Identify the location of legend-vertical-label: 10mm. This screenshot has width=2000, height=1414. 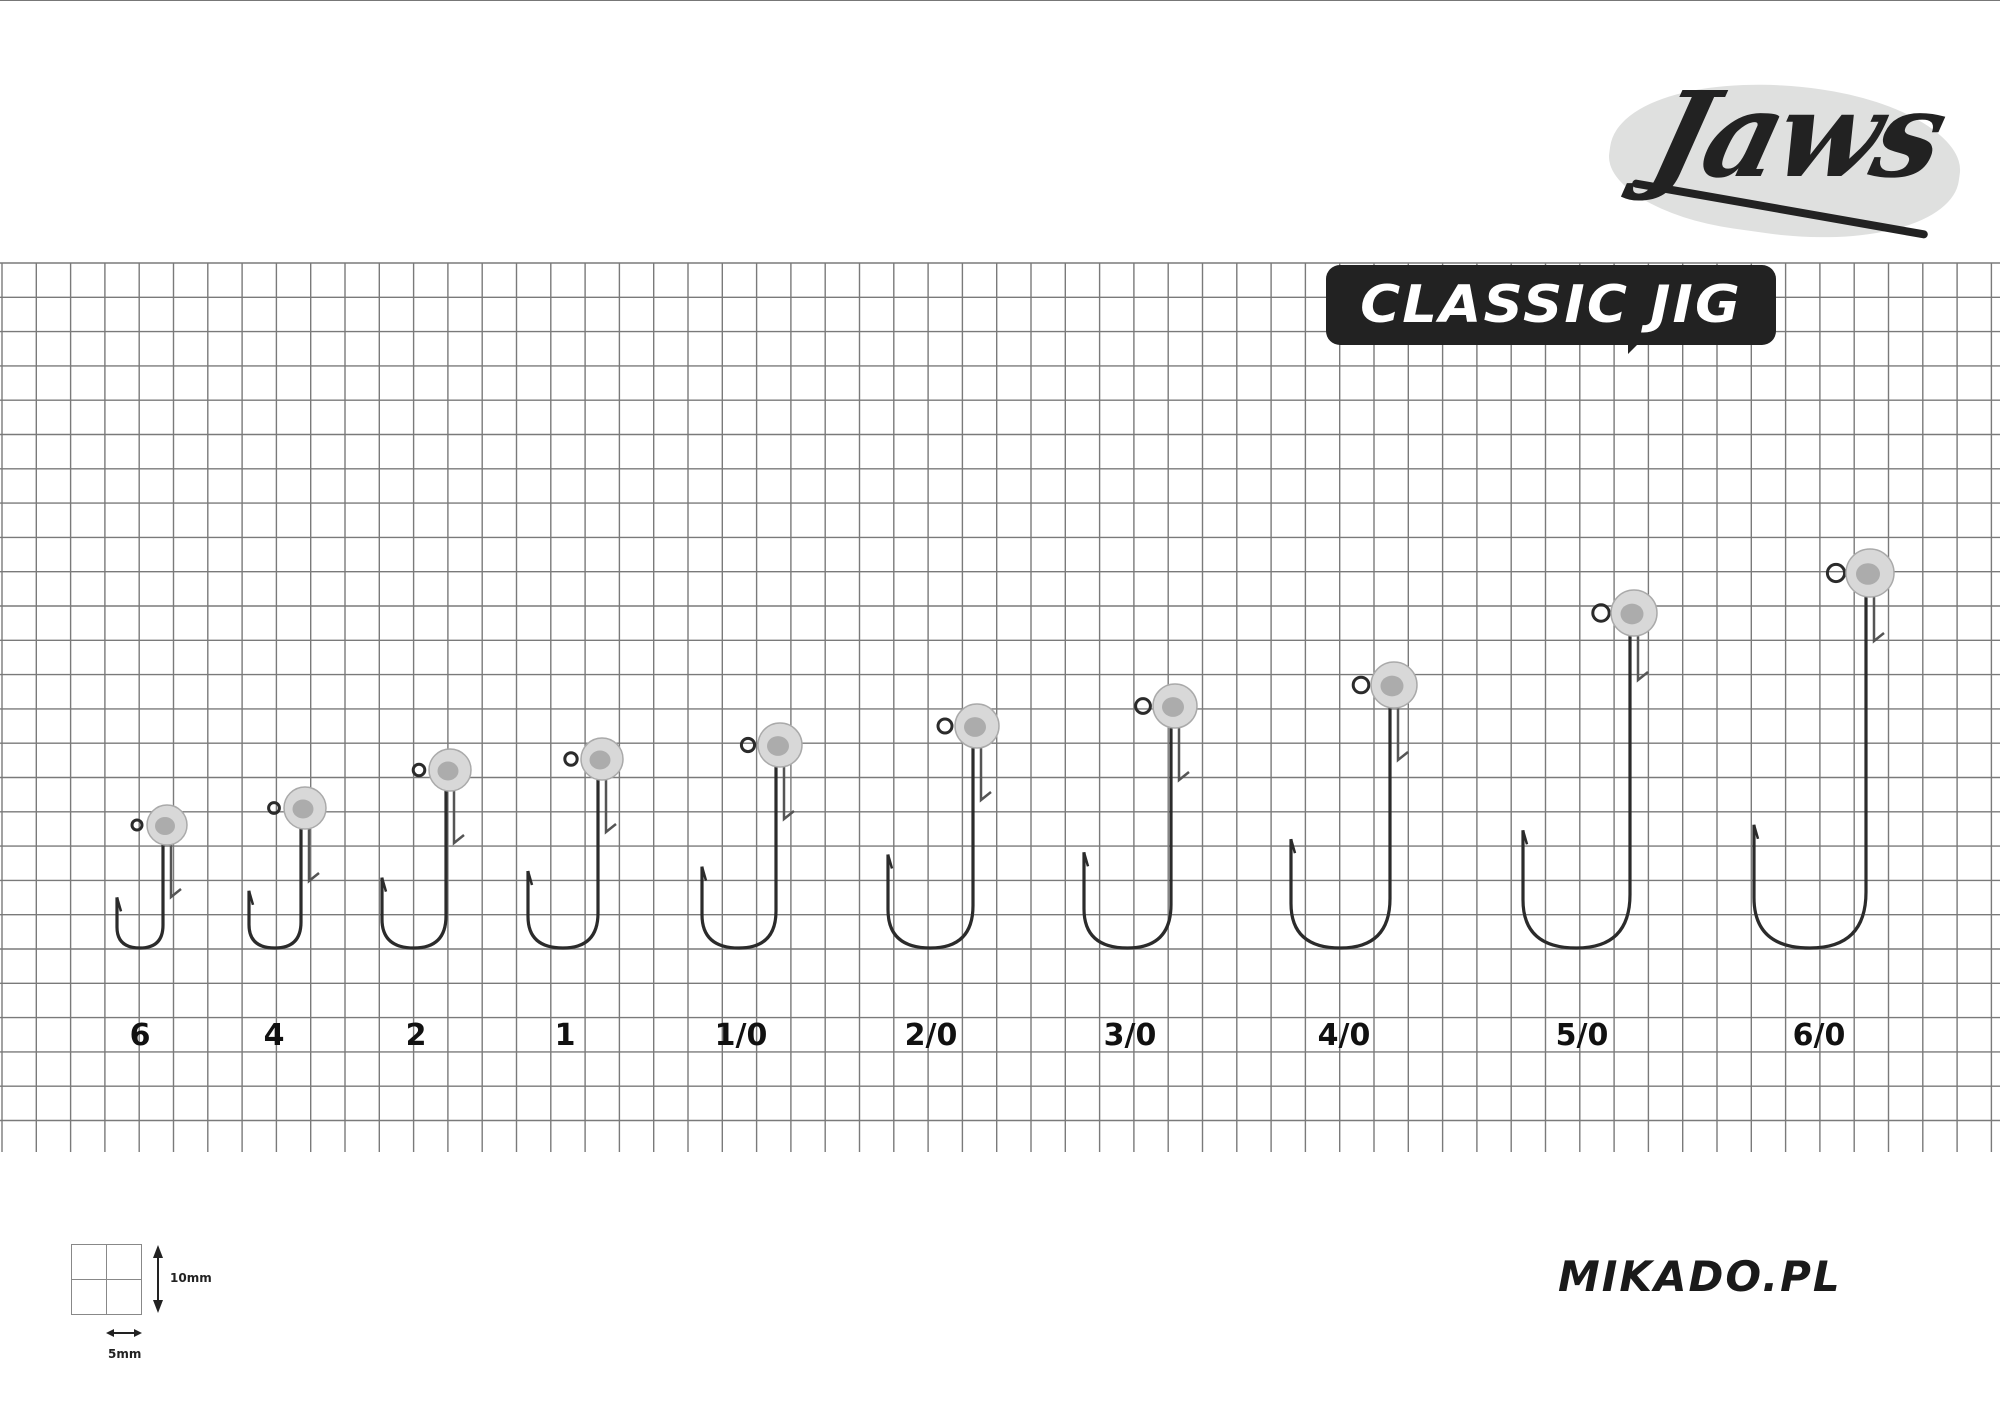
(191, 1278).